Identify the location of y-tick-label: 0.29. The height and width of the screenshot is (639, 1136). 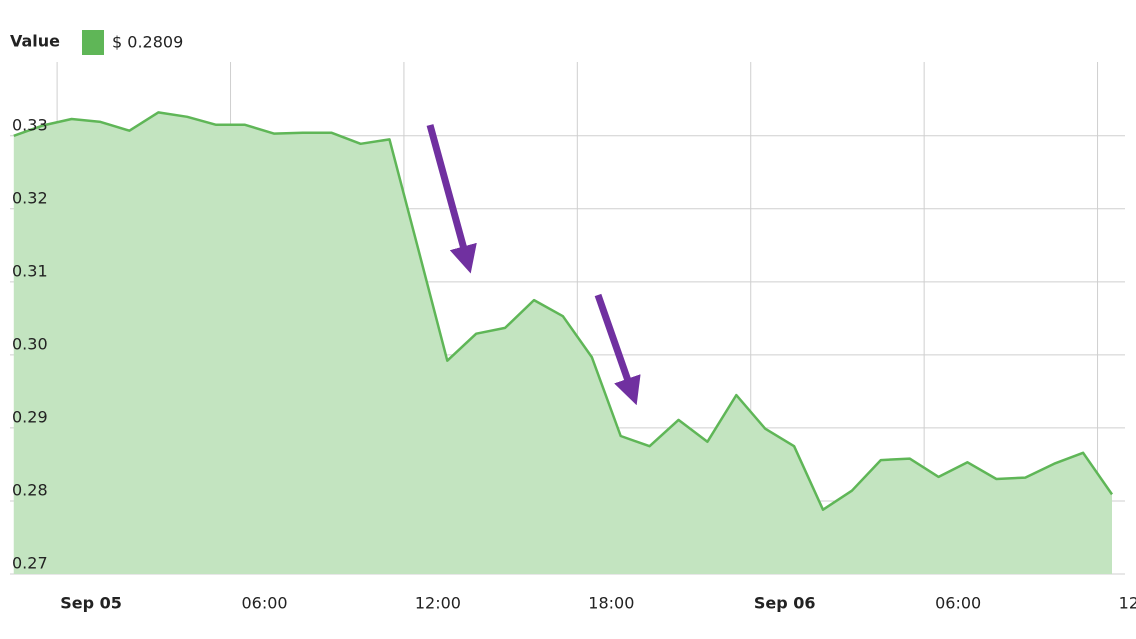
(30, 416).